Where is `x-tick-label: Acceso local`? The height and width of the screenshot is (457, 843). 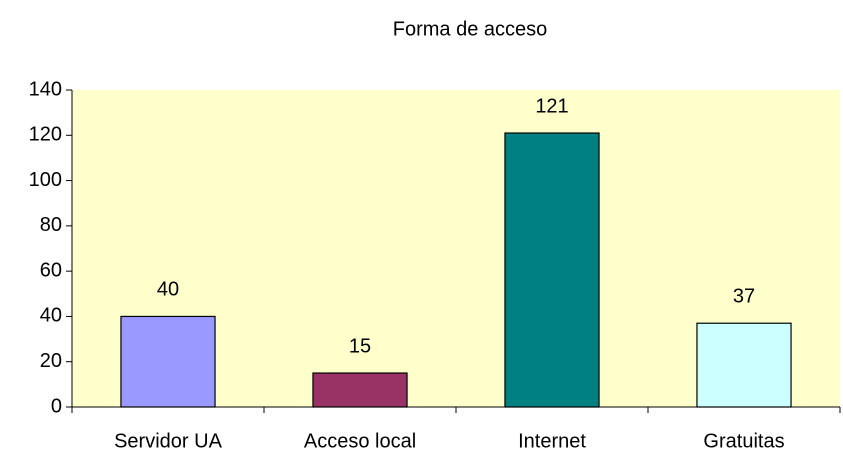 x-tick-label: Acceso local is located at coordinates (360, 441).